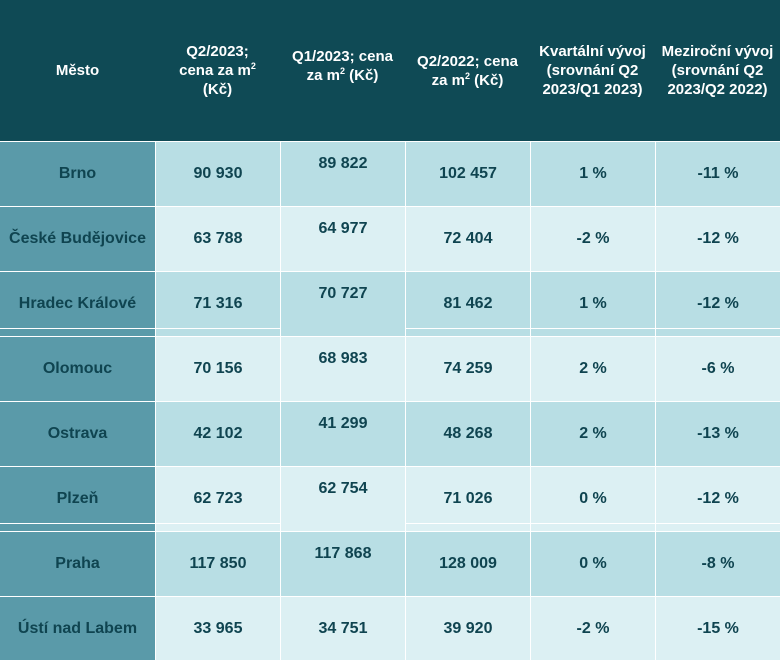 This screenshot has width=780, height=661. I want to click on table-row: Plzeň 62 723 62 754 71 026 0 % -12 %, so click(390, 498).